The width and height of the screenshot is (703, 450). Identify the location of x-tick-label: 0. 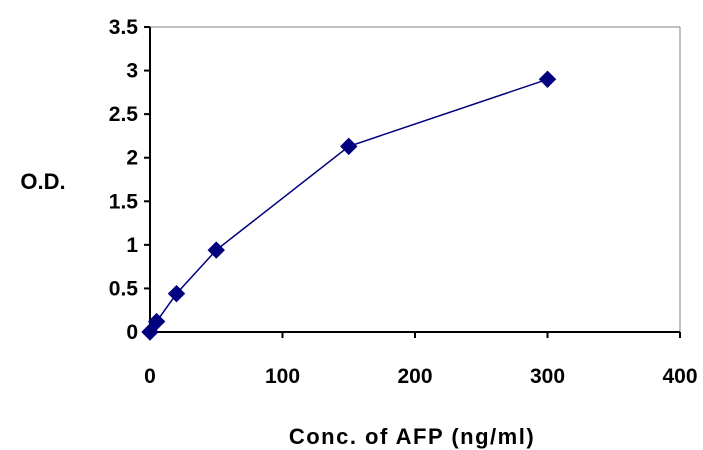
(150, 376).